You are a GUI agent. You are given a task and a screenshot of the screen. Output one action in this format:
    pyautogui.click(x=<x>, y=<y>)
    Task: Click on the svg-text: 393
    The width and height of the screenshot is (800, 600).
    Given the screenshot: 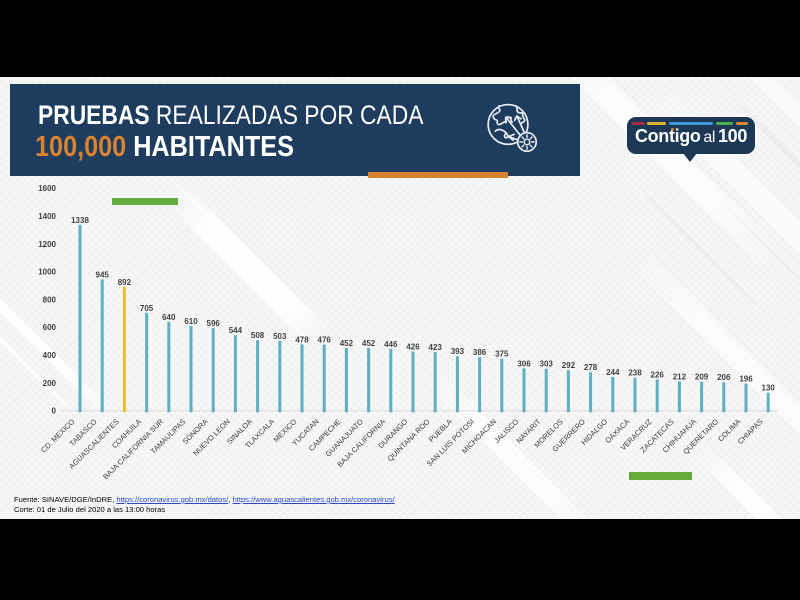 What is the action you would take?
    pyautogui.click(x=458, y=351)
    